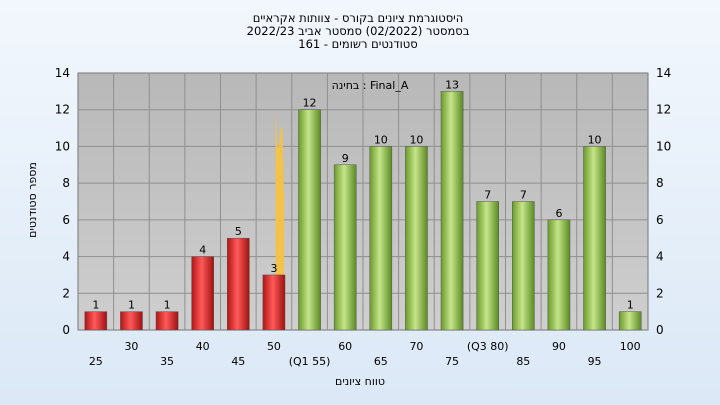 Image resolution: width=720 pixels, height=405 pixels. Describe the element at coordinates (488, 346) in the screenshot. I see `x-tick-label: (Q3 80)` at that location.